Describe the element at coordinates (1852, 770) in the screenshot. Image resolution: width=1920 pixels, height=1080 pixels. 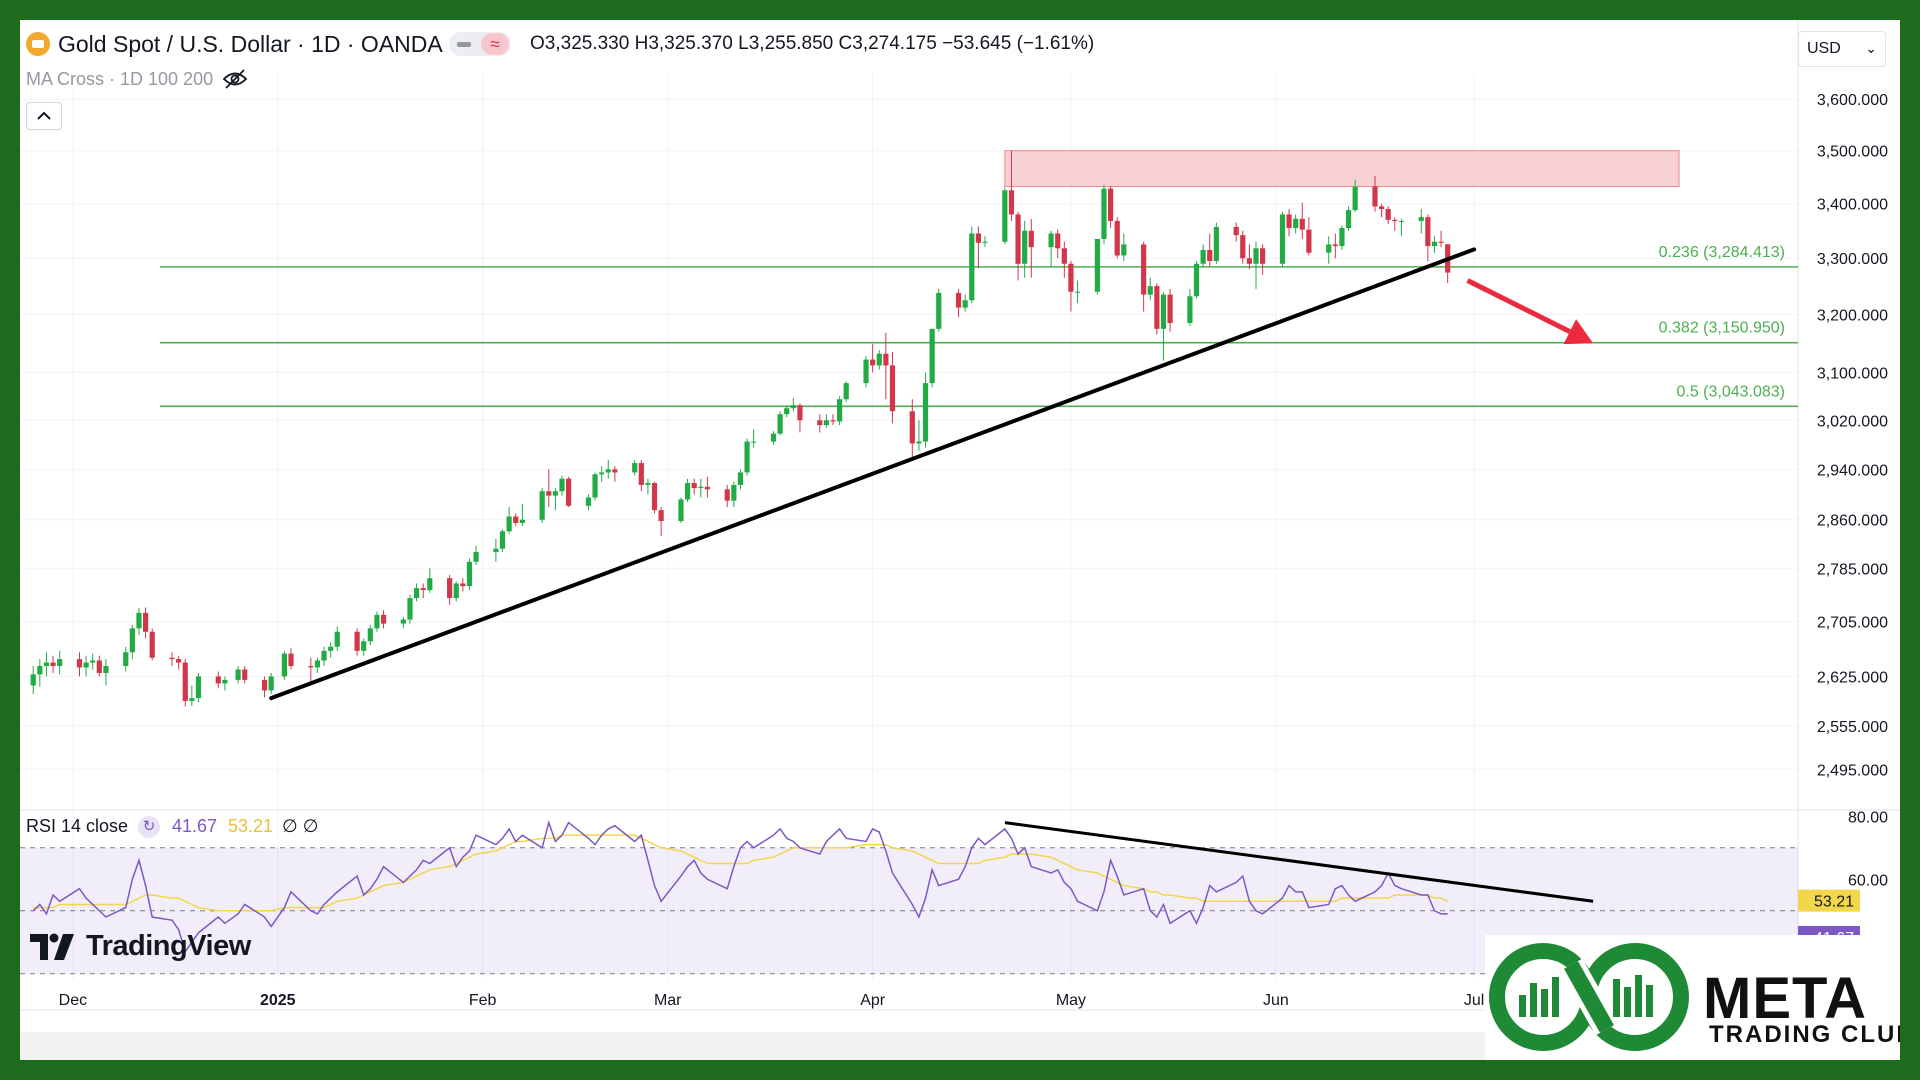
I see `price-tick-label: 2,495.000` at that location.